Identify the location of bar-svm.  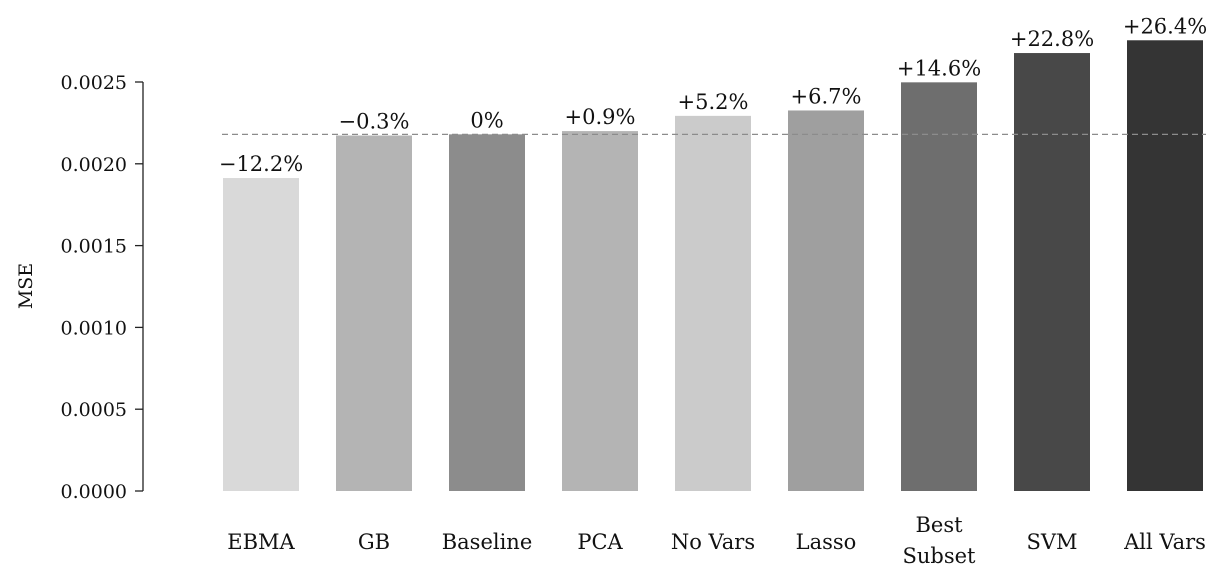
(1052, 272).